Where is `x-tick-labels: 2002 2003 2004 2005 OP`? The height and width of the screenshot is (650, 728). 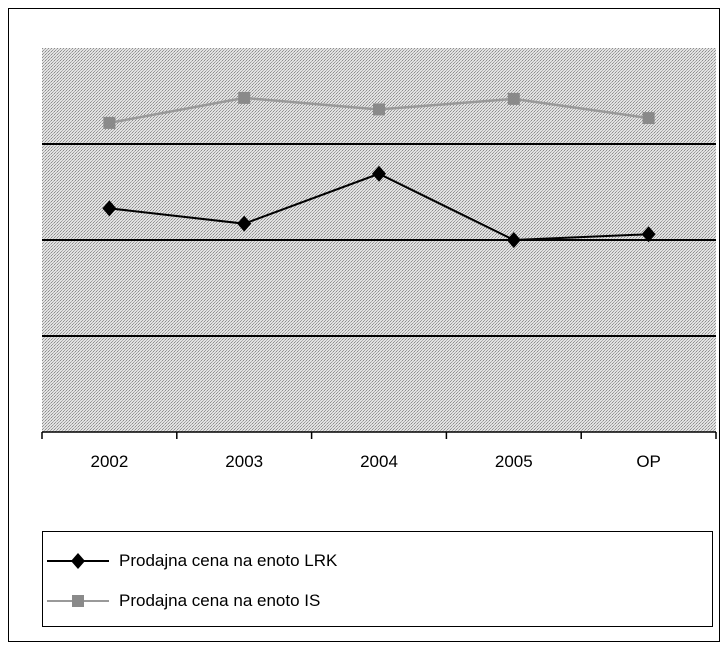 x-tick-labels: 2002 2003 2004 2005 OP is located at coordinates (375, 461).